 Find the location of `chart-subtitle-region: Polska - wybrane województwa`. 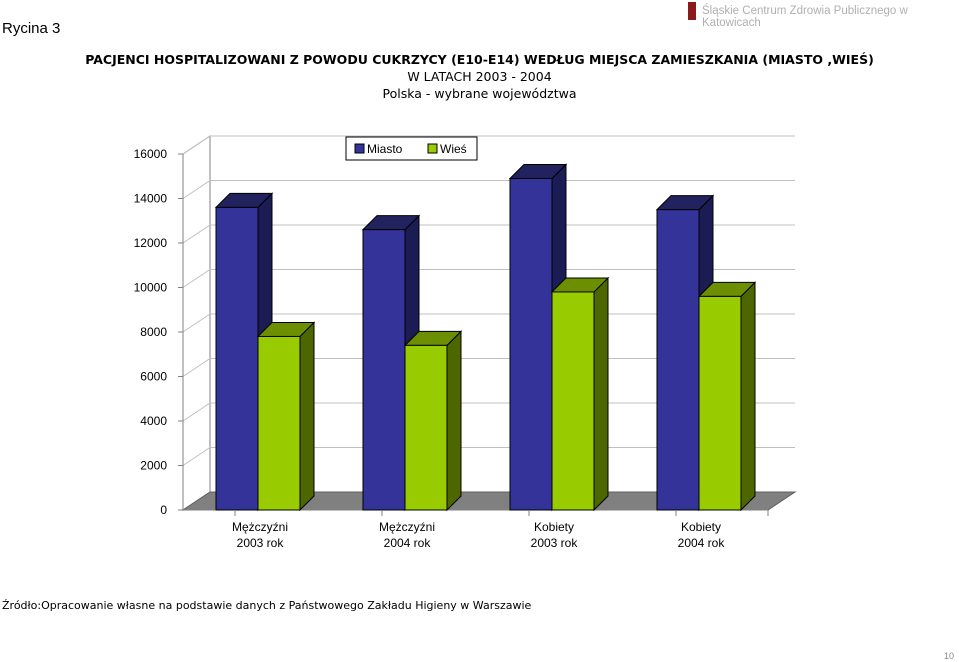

chart-subtitle-region: Polska - wybrane województwa is located at coordinates (479, 93).